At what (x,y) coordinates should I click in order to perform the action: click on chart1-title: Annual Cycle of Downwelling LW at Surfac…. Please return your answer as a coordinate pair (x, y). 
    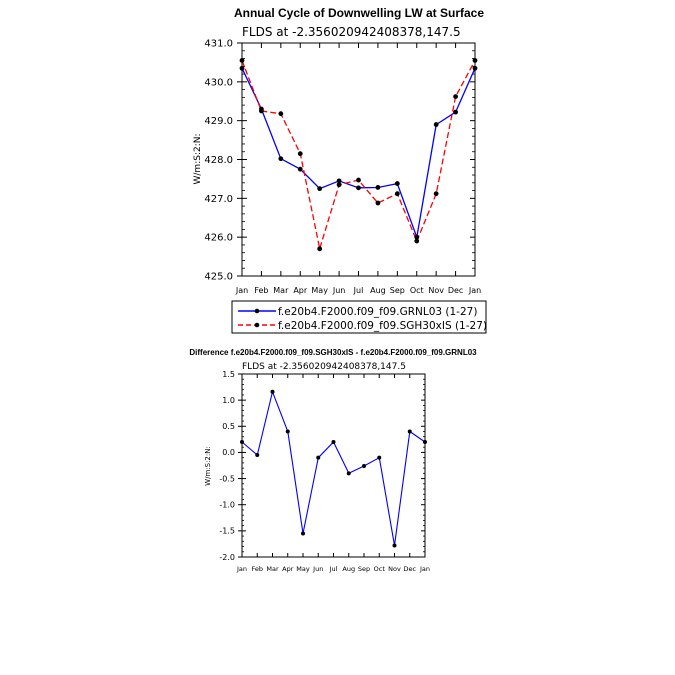
    Looking at the image, I should click on (359, 13).